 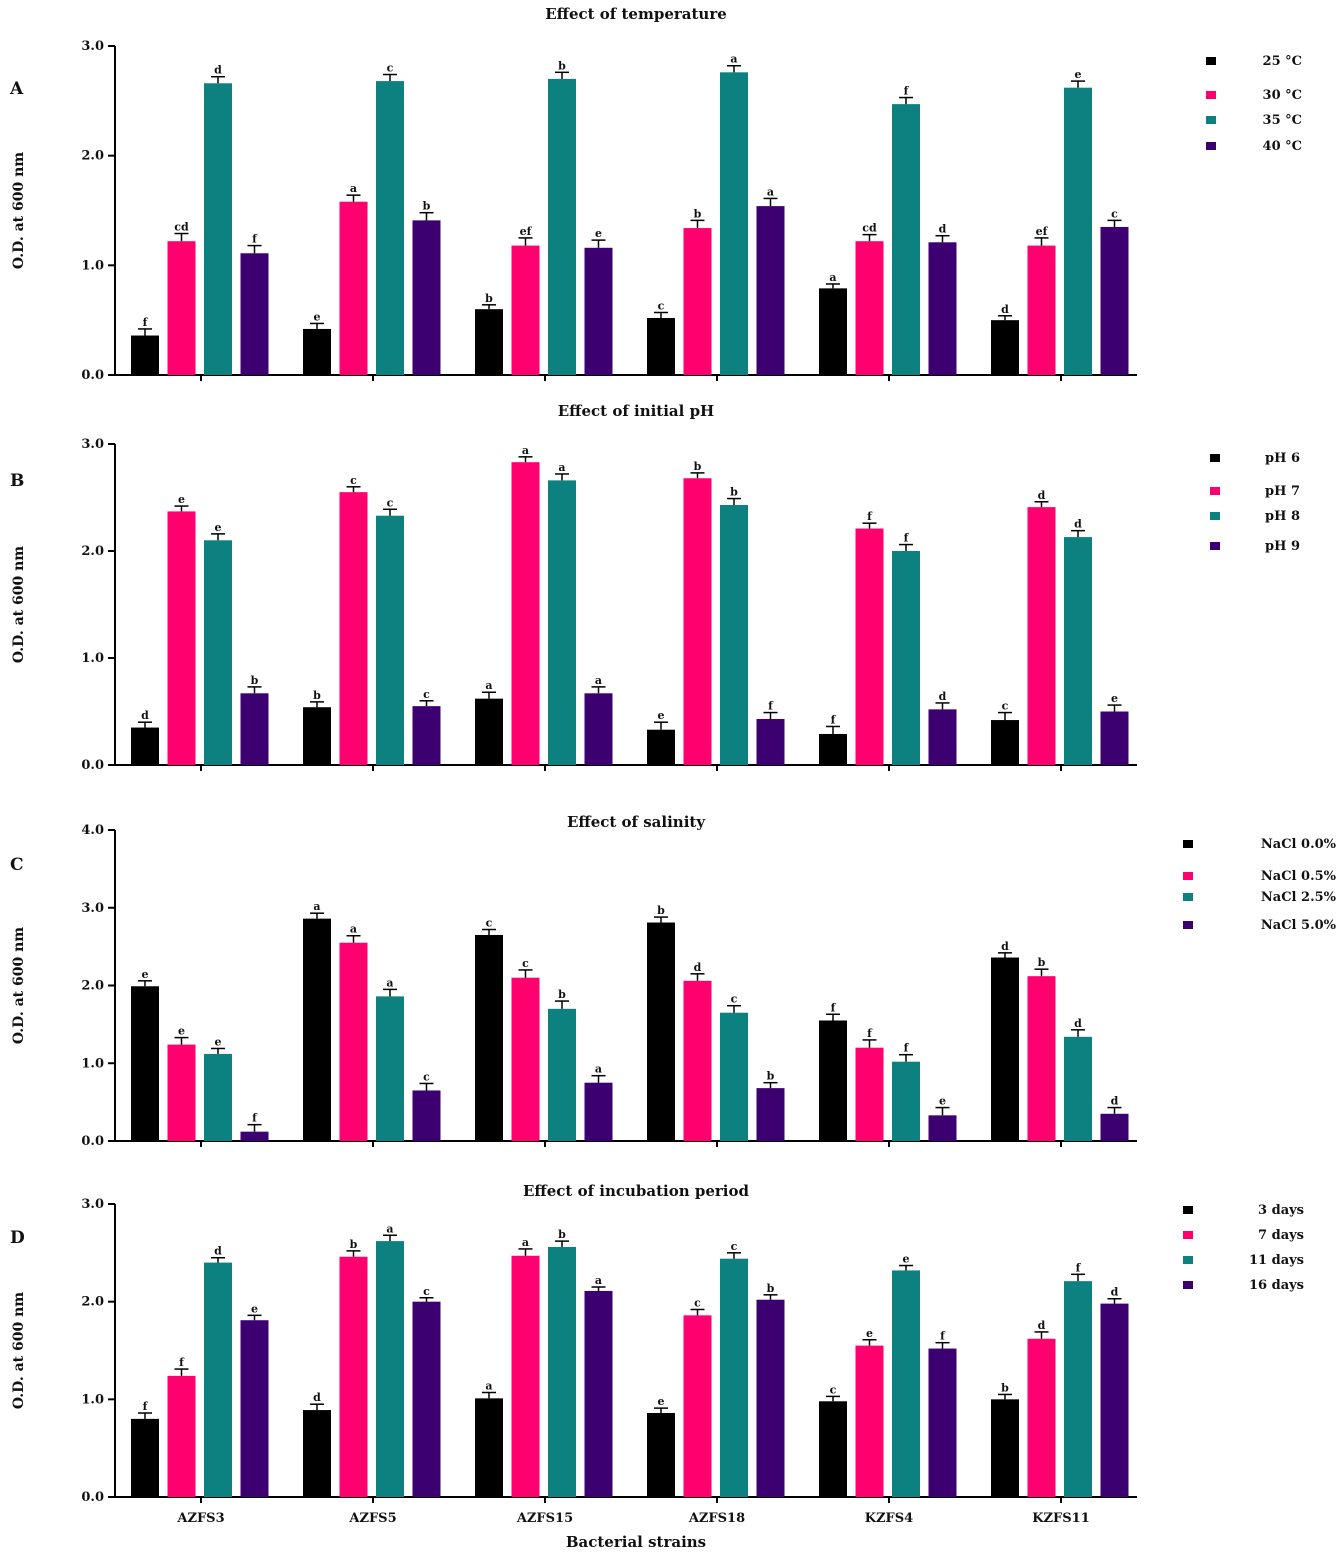 I want to click on legend-label: pH 6, so click(x=1282, y=458).